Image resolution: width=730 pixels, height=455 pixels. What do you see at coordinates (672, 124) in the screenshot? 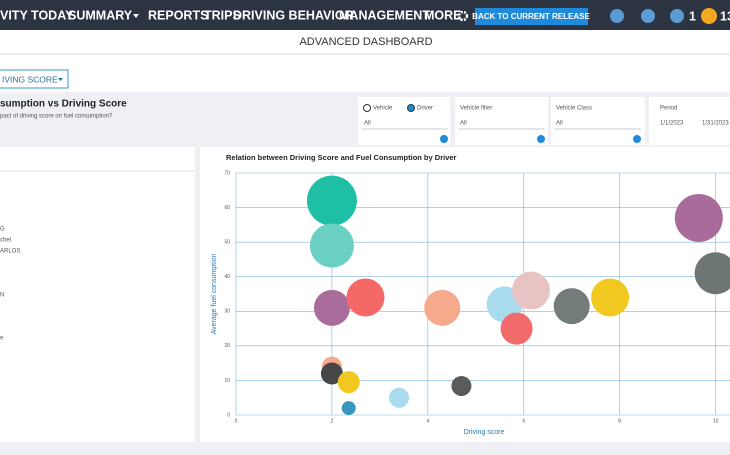
I see `date-from: 1/1/2023` at bounding box center [672, 124].